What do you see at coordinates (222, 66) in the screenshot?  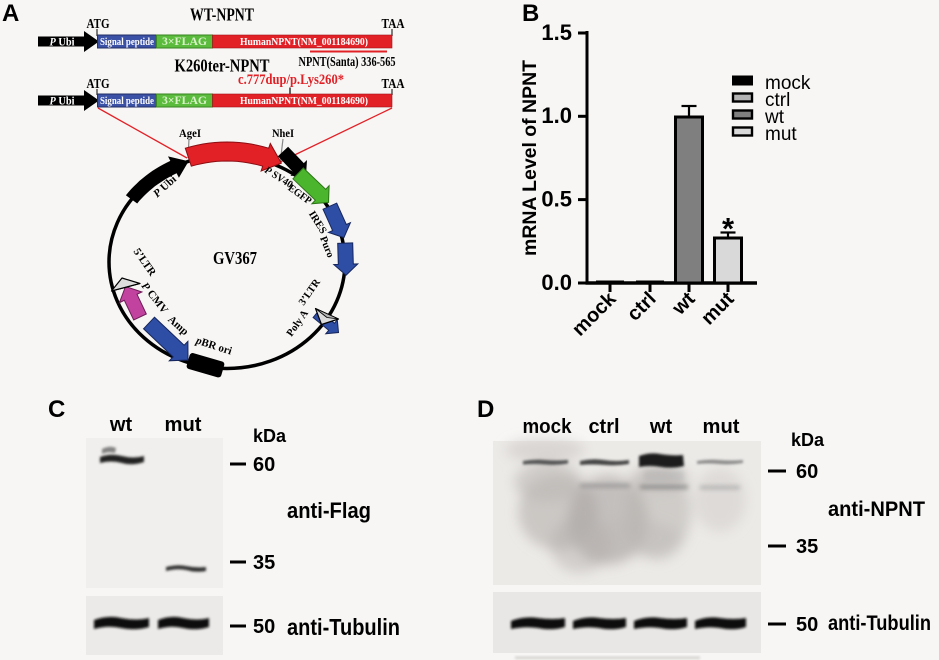 I see `svg-text: K260ter-NPNT` at bounding box center [222, 66].